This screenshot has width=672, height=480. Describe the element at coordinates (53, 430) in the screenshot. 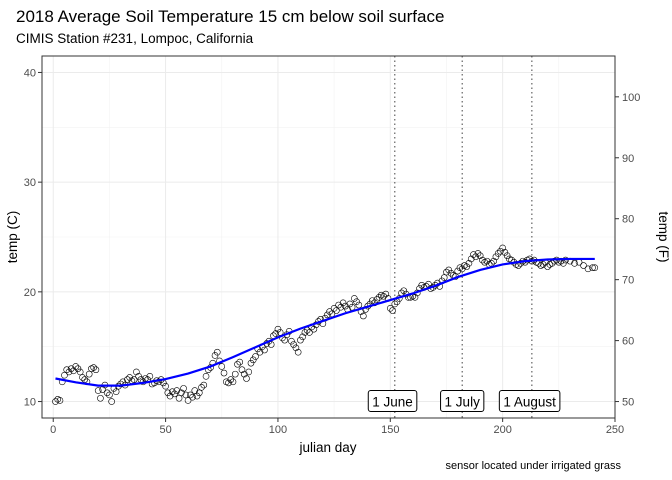

I see `x-tick-label: 0` at that location.